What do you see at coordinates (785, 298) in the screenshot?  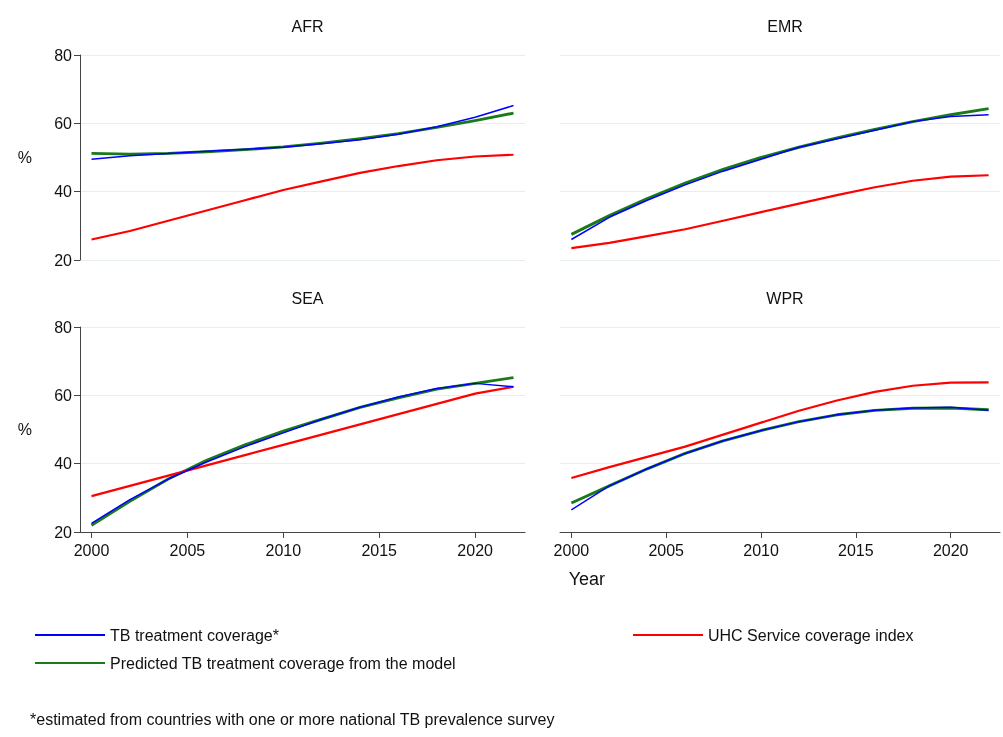 I see `chart-title: WPR` at bounding box center [785, 298].